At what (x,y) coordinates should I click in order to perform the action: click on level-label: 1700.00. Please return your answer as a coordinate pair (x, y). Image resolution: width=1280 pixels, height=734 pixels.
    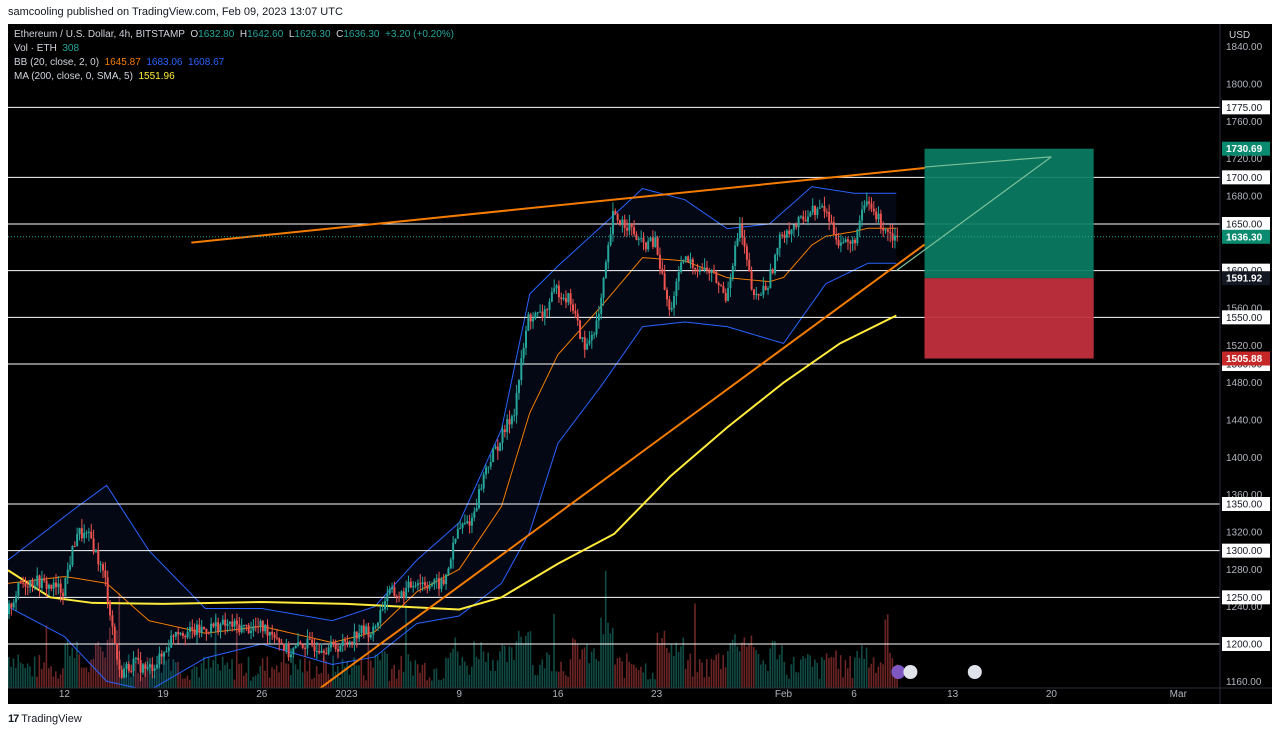
    Looking at the image, I should click on (1244, 178).